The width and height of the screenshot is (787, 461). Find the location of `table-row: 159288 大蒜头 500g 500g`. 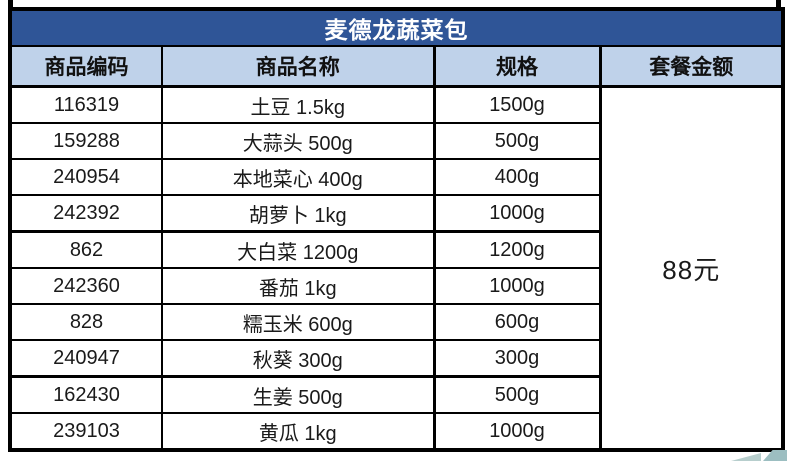

table-row: 159288 大蒜头 500g 500g is located at coordinates (396, 141).